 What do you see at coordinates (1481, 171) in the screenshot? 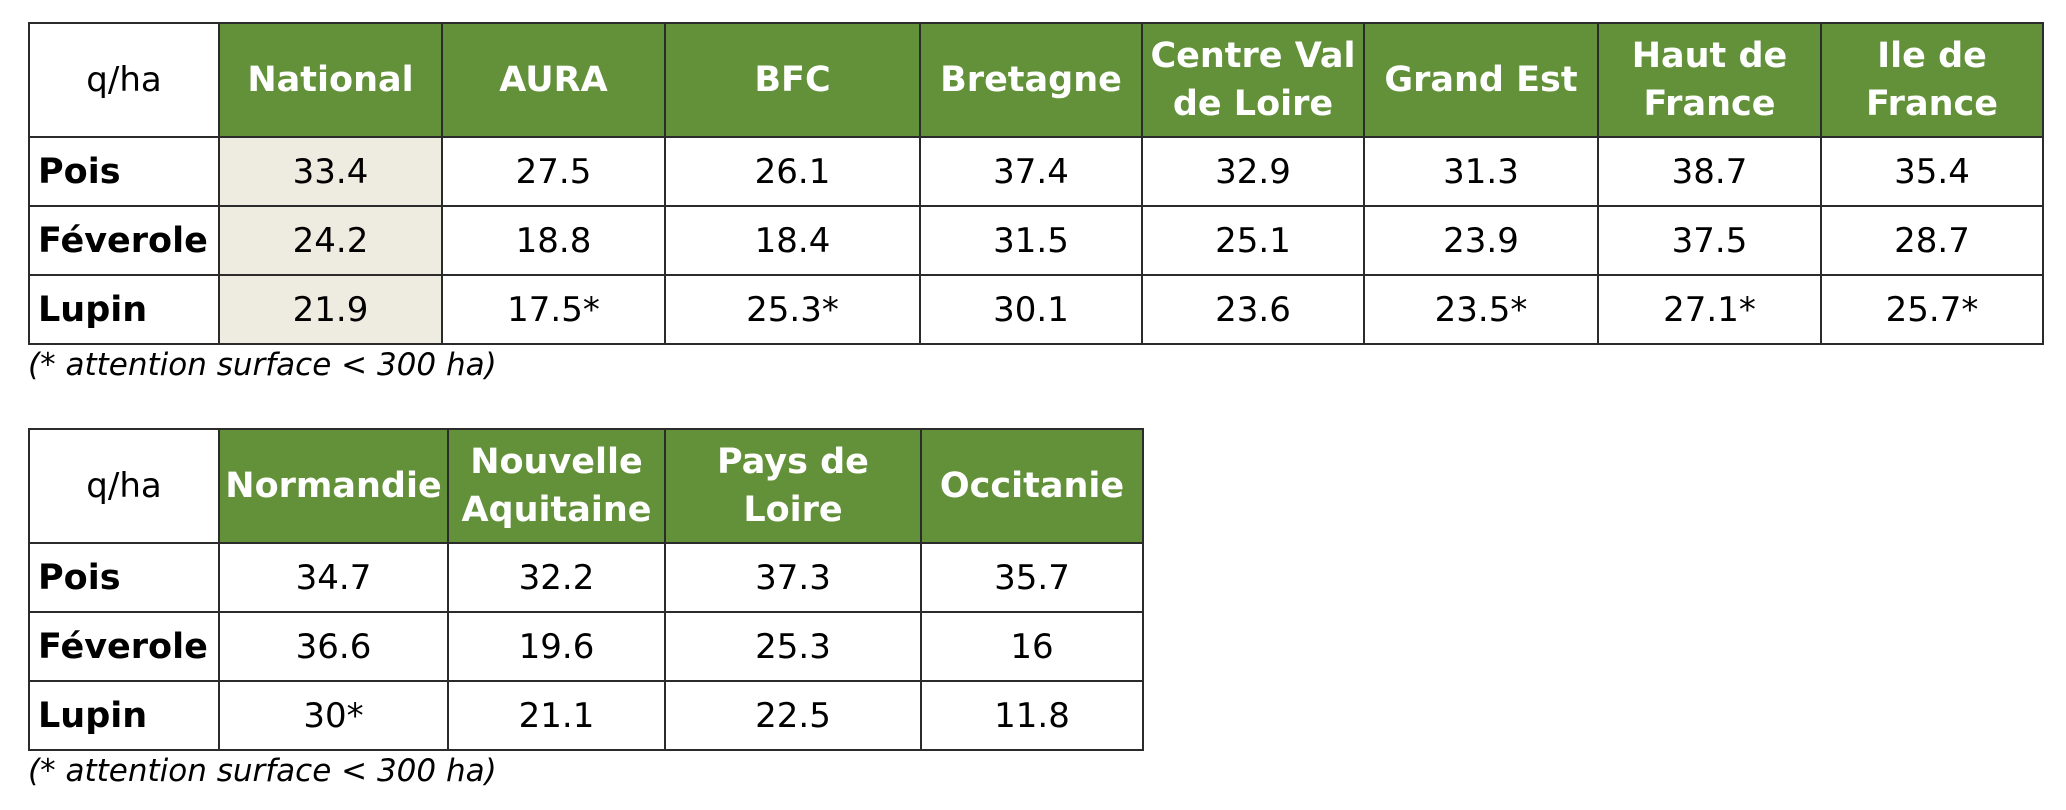
I see `table-cell: 31.3` at bounding box center [1481, 171].